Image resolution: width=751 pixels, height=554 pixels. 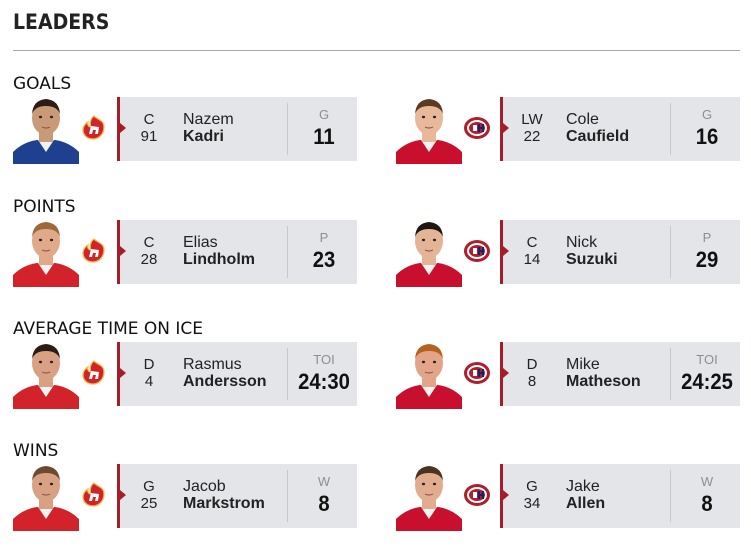 What do you see at coordinates (208, 119) in the screenshot?
I see `player-first-name: Nazem` at bounding box center [208, 119].